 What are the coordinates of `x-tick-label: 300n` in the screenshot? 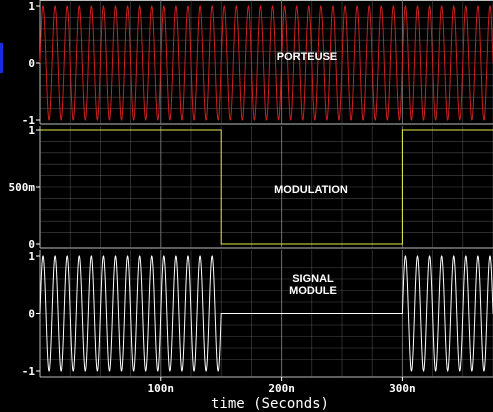 It's located at (402, 388).